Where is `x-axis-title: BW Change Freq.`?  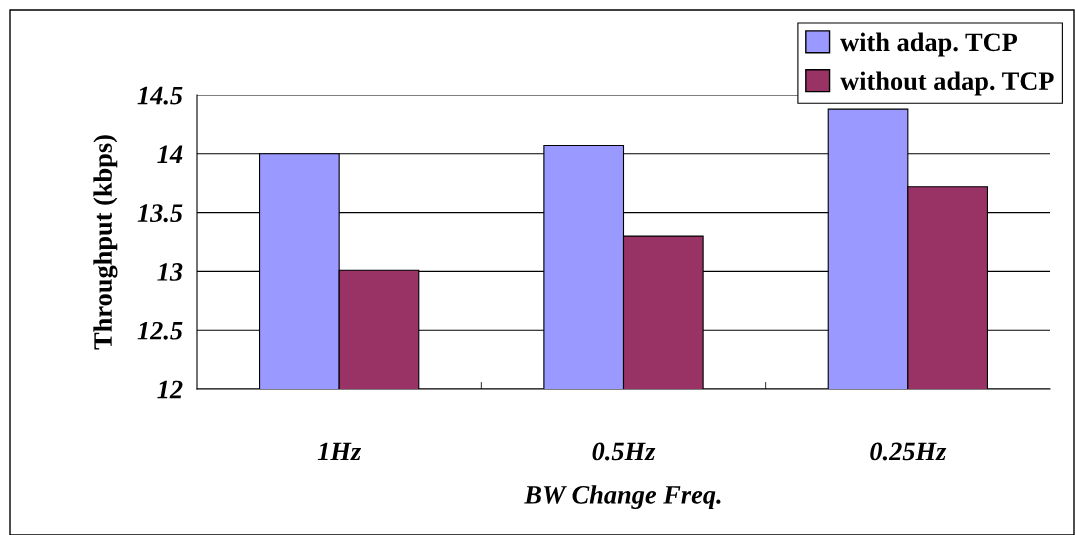
x-axis-title: BW Change Freq. is located at coordinates (622, 497).